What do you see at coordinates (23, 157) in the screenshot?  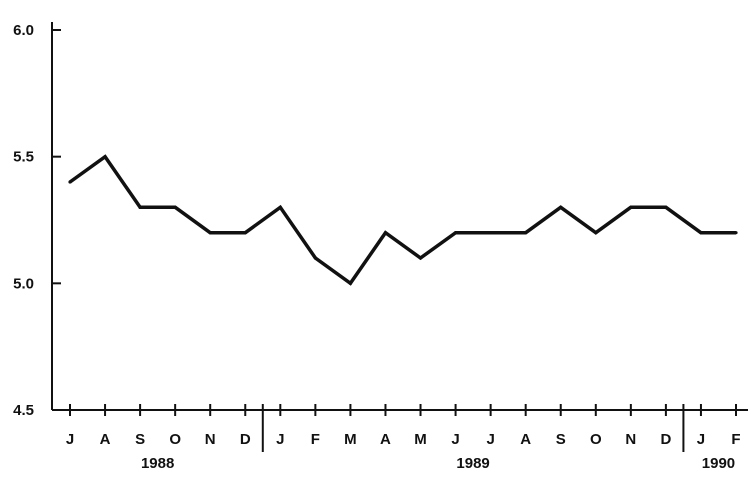 I see `y-tick-label: 5.5` at bounding box center [23, 157].